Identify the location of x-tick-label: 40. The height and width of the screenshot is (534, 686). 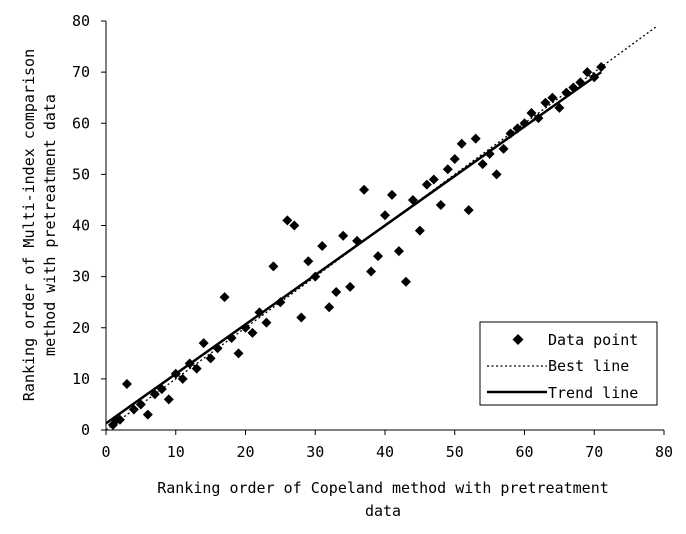
(385, 452).